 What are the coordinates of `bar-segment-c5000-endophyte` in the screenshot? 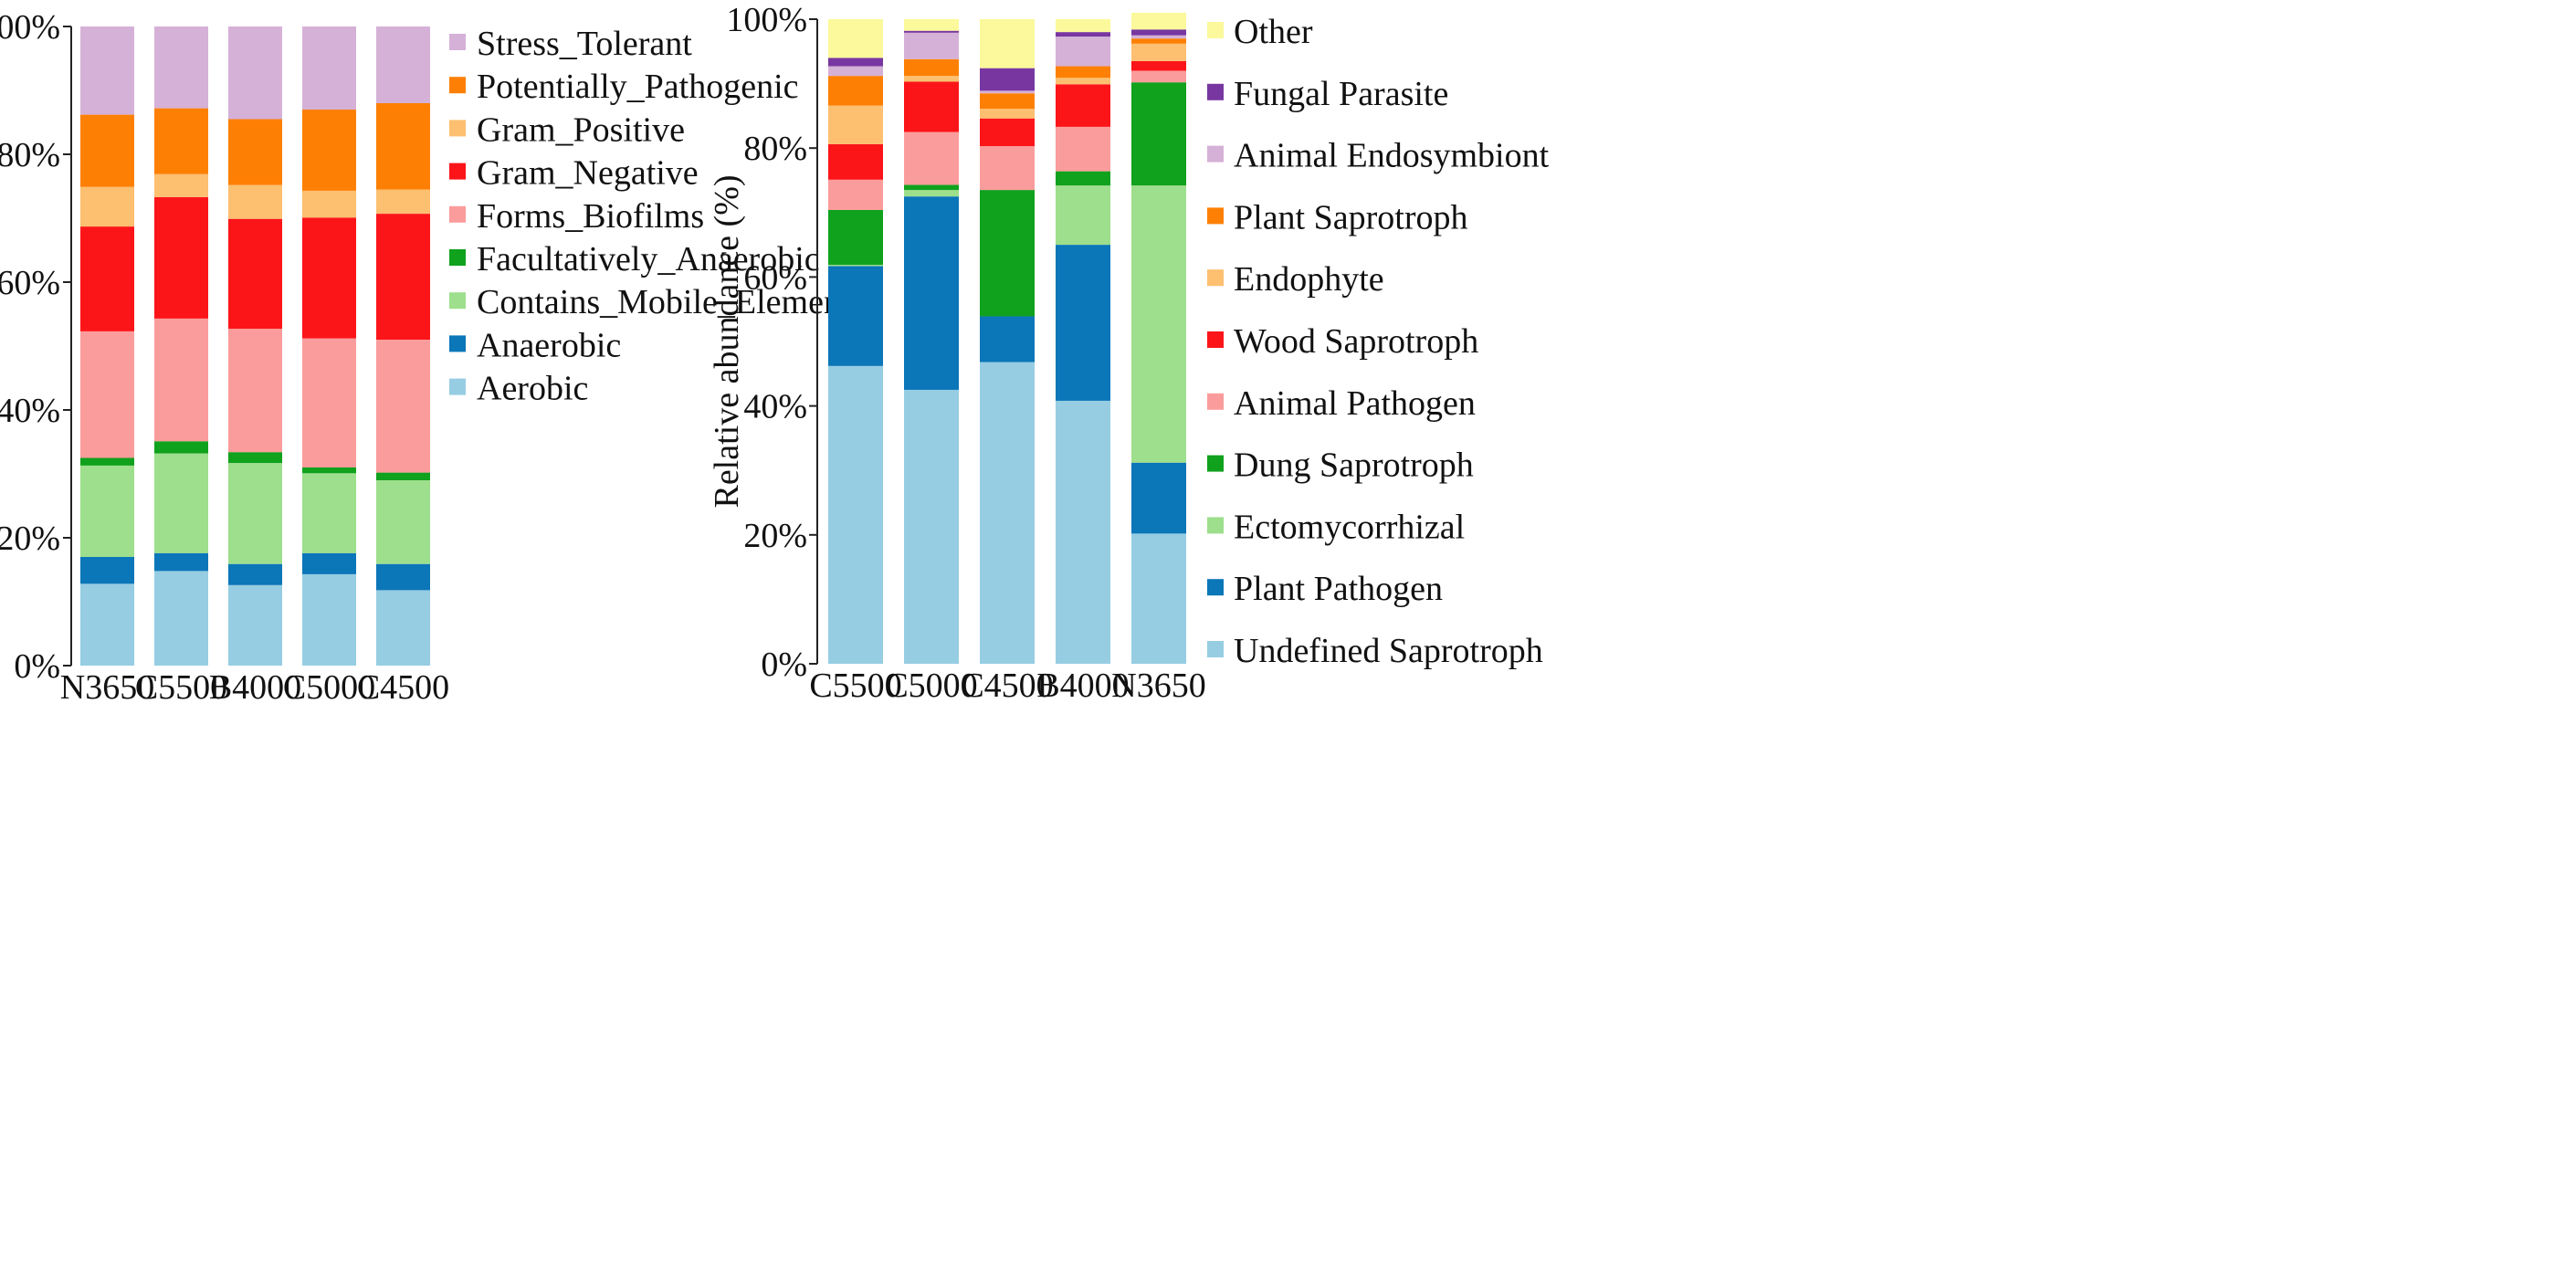 It's located at (931, 79).